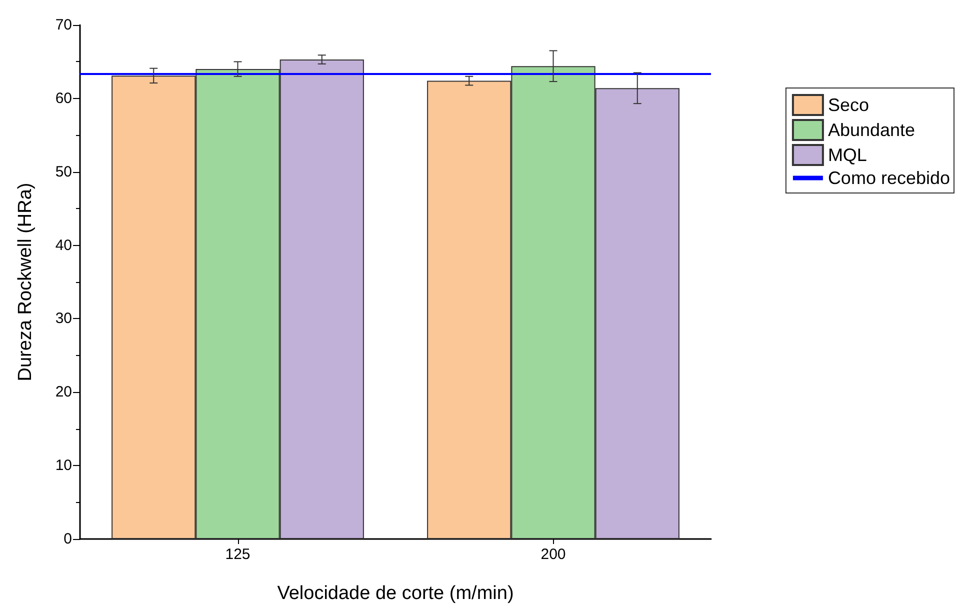 The width and height of the screenshot is (956, 612). Describe the element at coordinates (237, 554) in the screenshot. I see `x-tick-label: 125` at that location.